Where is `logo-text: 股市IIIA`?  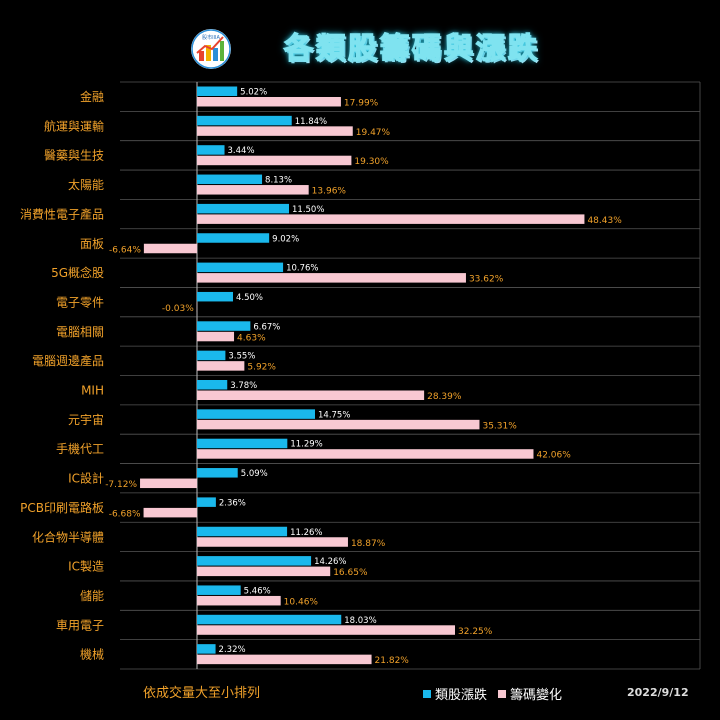 logo-text: 股市IIIA is located at coordinates (211, 37).